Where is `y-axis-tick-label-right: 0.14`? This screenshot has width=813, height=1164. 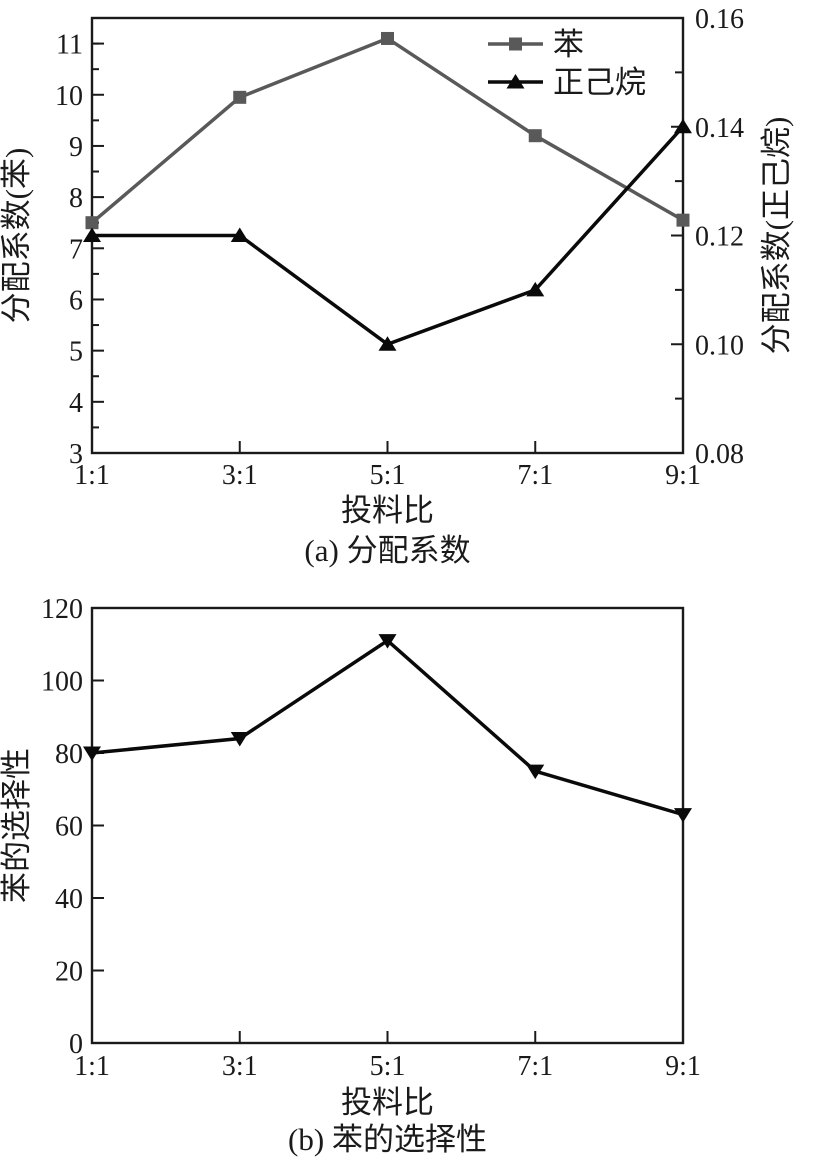 y-axis-tick-label-right: 0.14 is located at coordinates (719, 128).